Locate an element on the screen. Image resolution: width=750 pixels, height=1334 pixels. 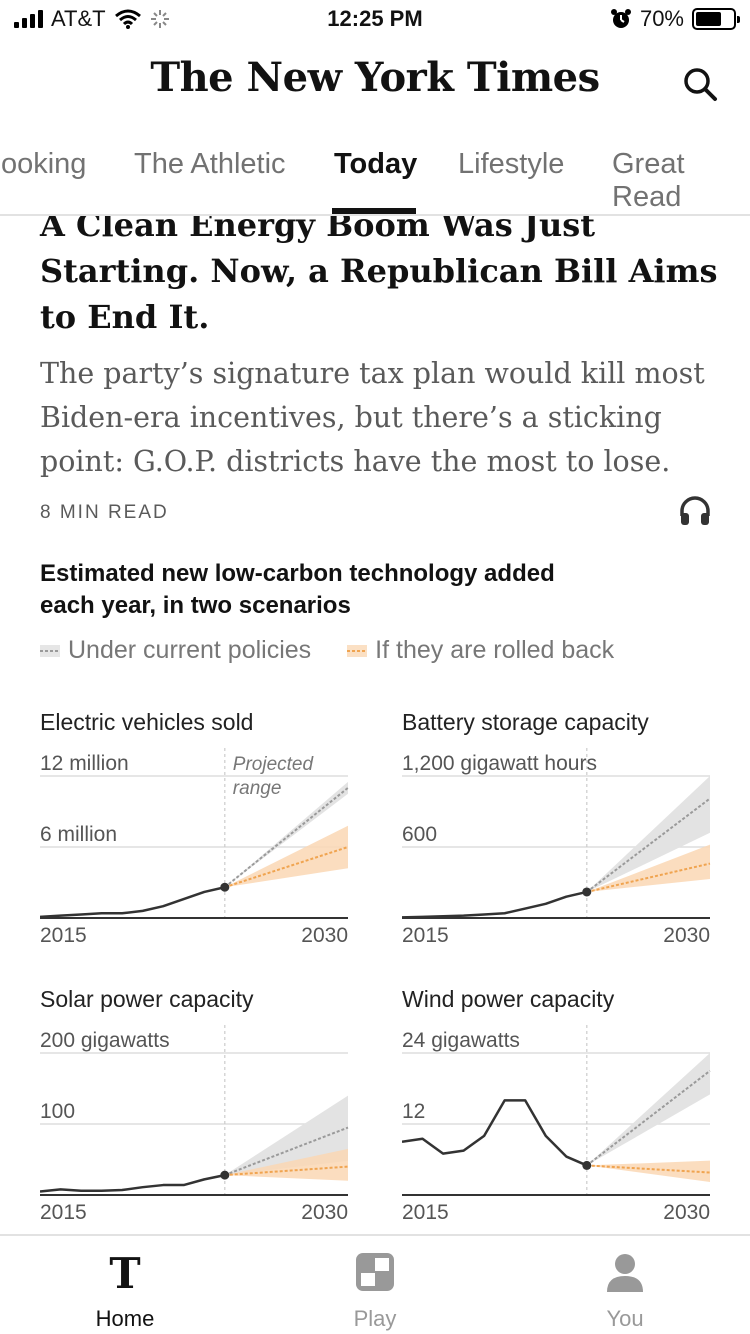
headline-line-2: Starting. Now, a Republican Bill Aims is located at coordinates (379, 271).